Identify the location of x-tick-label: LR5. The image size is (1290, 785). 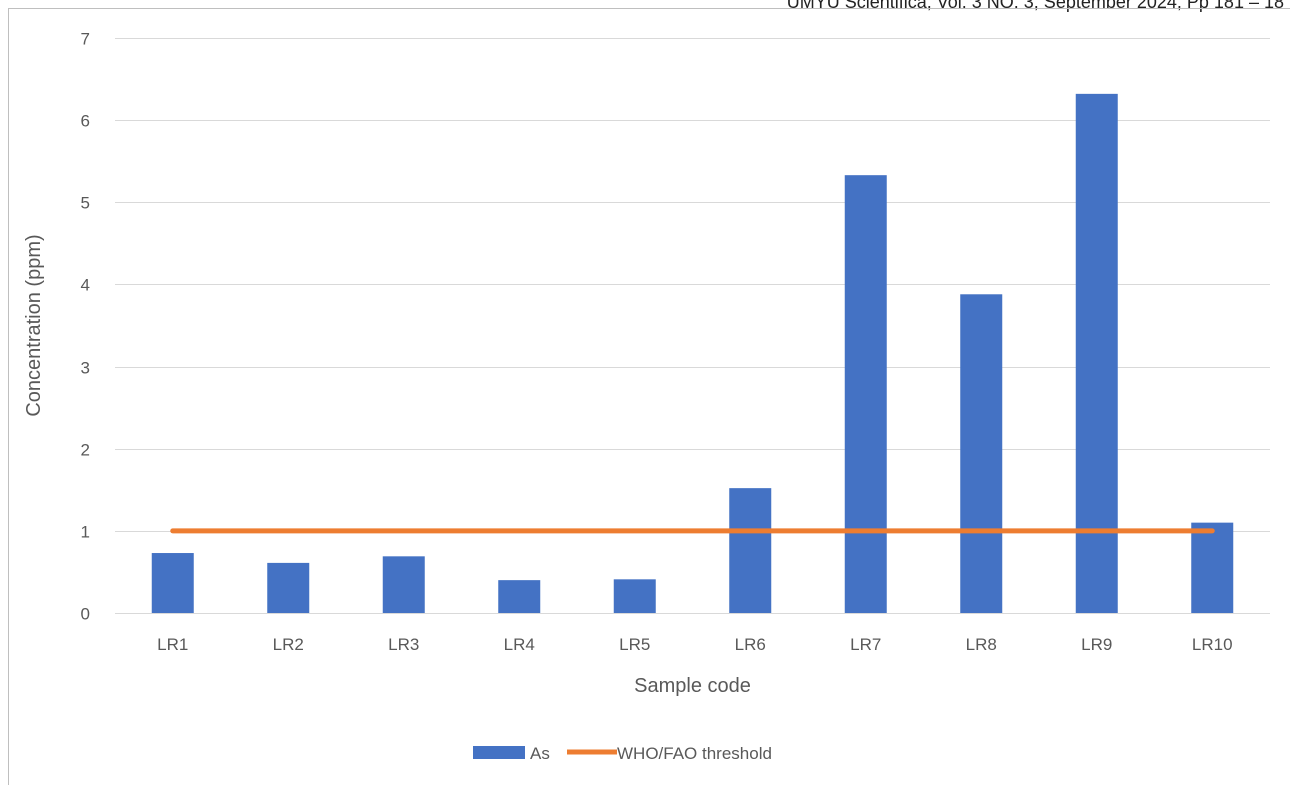
(634, 644).